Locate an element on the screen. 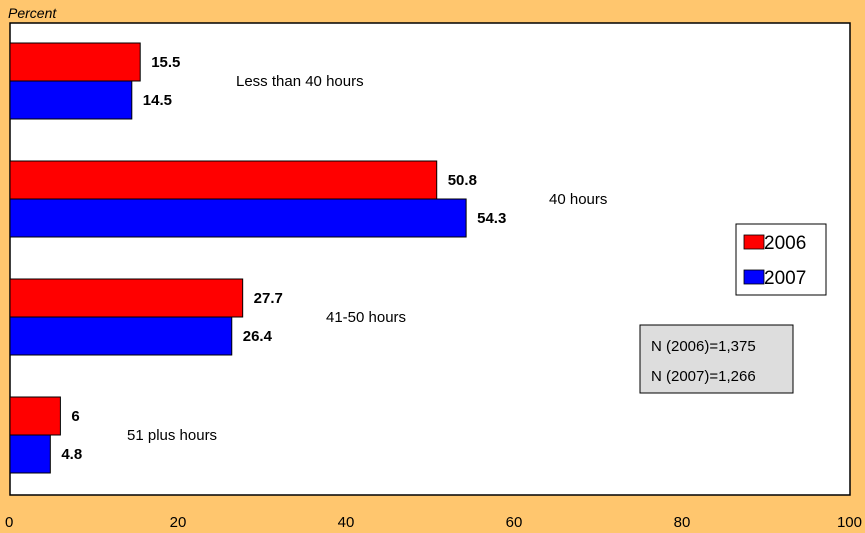 Image resolution: width=865 pixels, height=533 pixels. data-label: 6 is located at coordinates (75, 416).